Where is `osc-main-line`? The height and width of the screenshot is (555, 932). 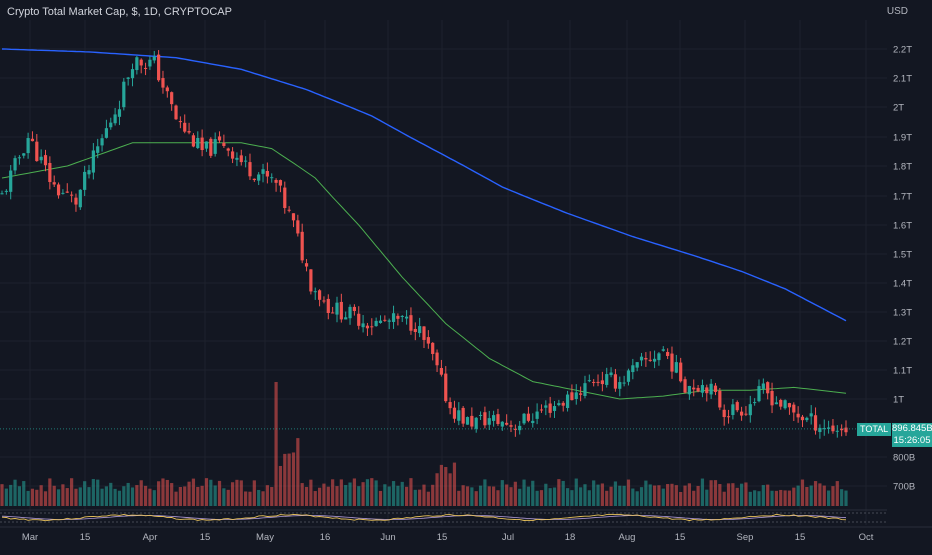 osc-main-line is located at coordinates (424, 517).